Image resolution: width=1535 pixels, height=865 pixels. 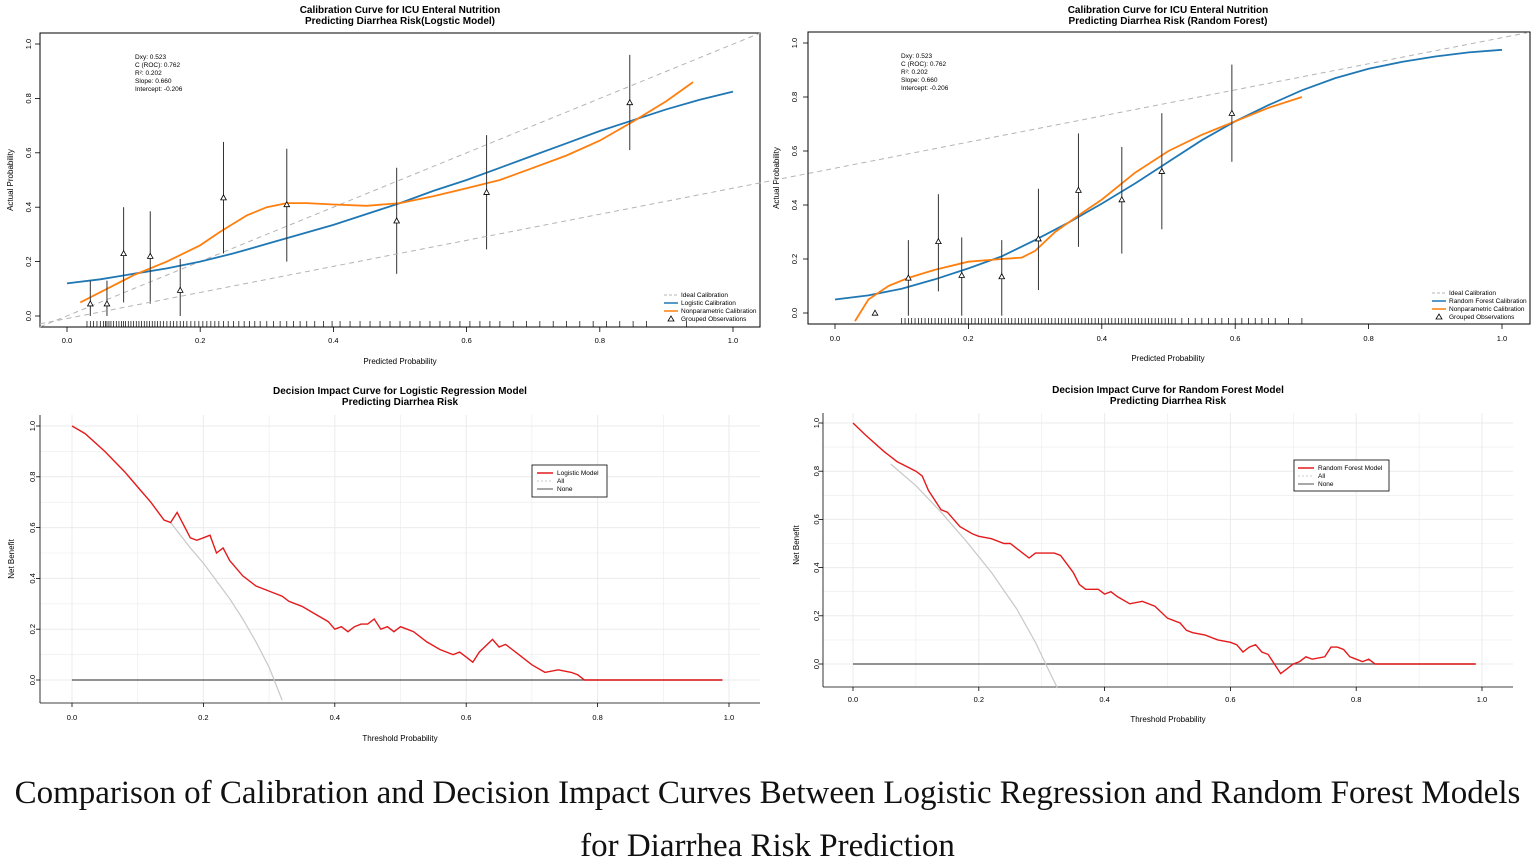 I want to click on x-axis-label: Predicted Probability, so click(x=399, y=361).